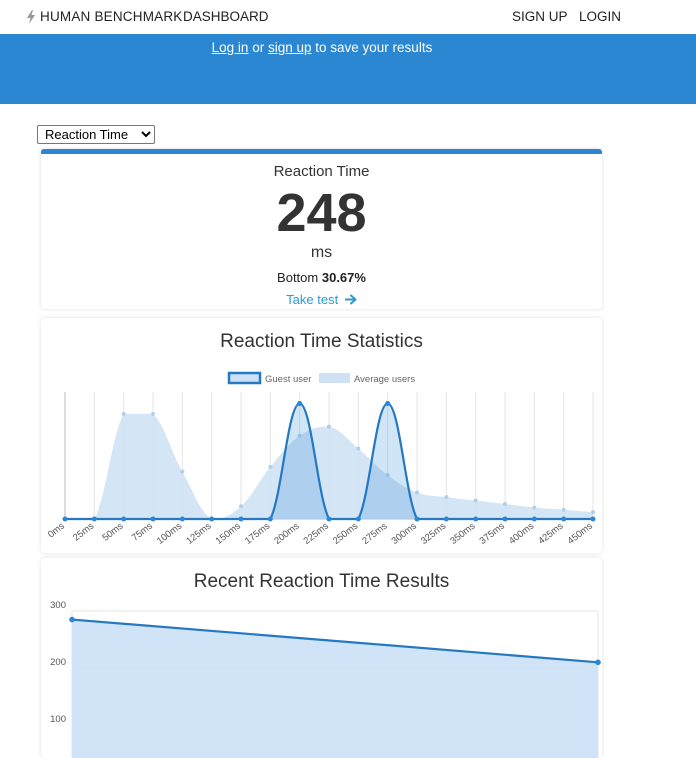  I want to click on x-tick-label: 225ms, so click(316, 534).